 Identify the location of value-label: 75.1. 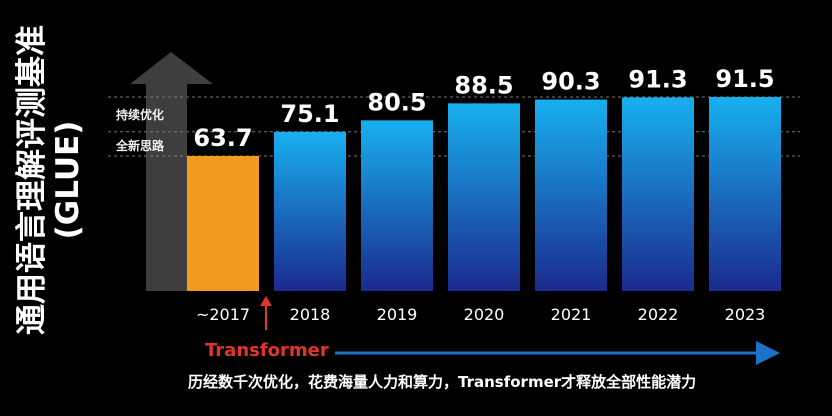
(309, 114).